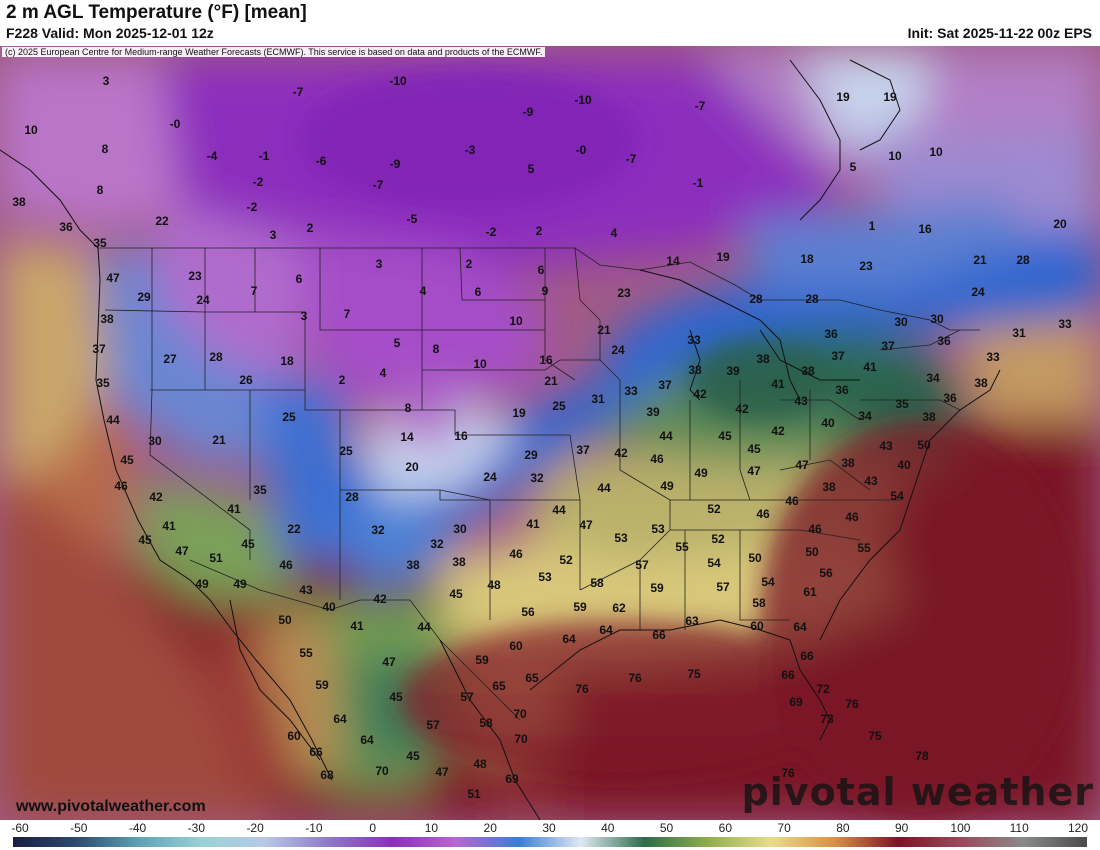 The image size is (1100, 850). Describe the element at coordinates (156, 12) in the screenshot. I see `map-title: 2 m AGL Temperature (°F) [mean]` at that location.